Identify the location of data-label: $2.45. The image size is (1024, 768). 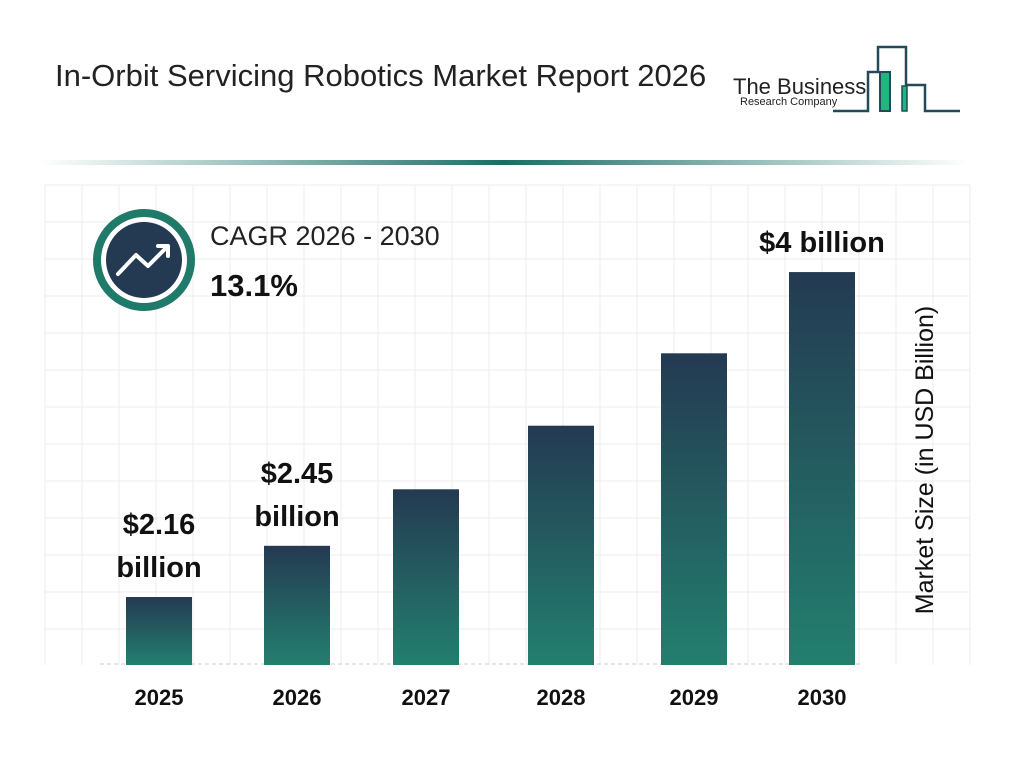
(297, 474).